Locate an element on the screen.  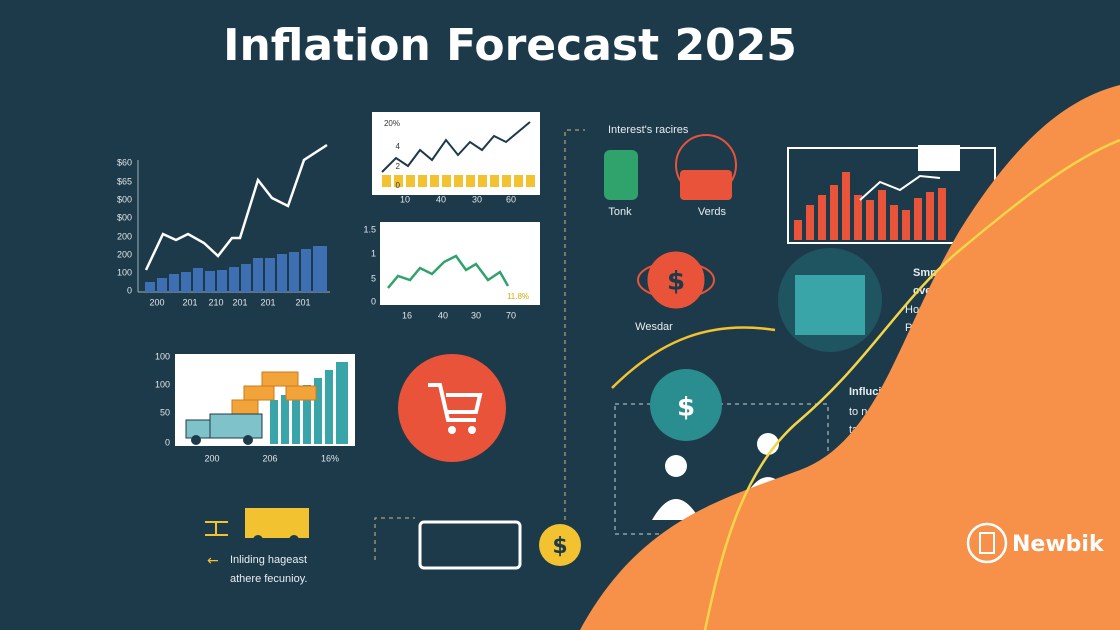
van is located at coordinates (470, 545).